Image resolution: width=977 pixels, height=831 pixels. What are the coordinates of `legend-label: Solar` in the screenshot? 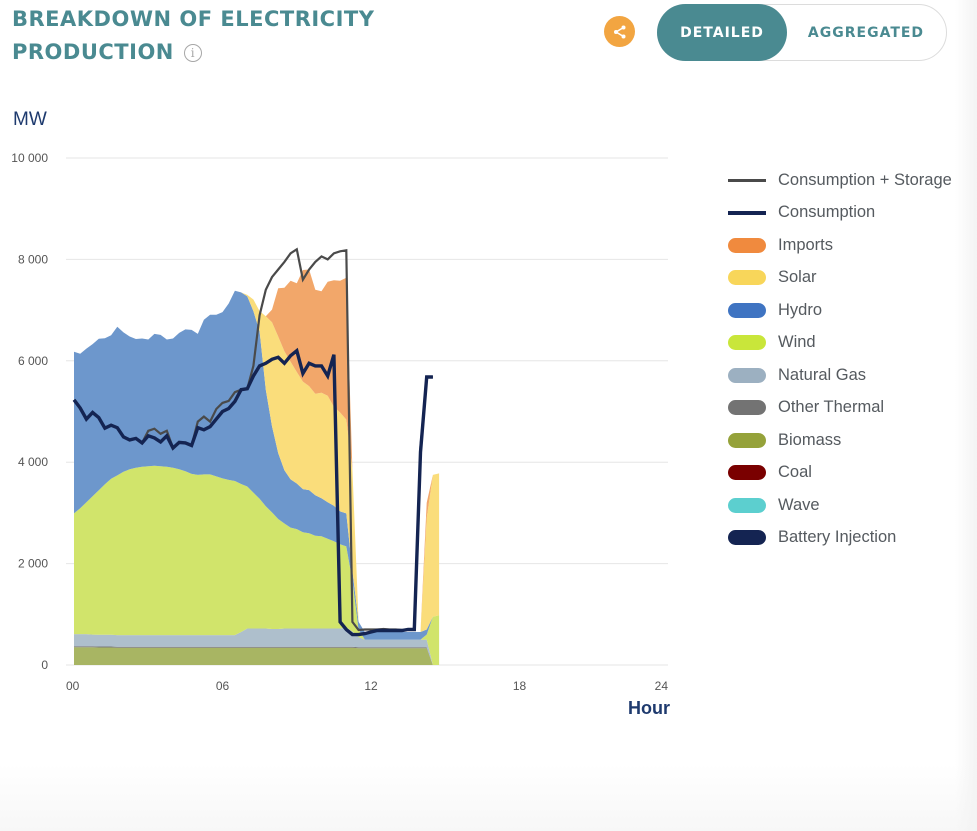 It's located at (797, 277).